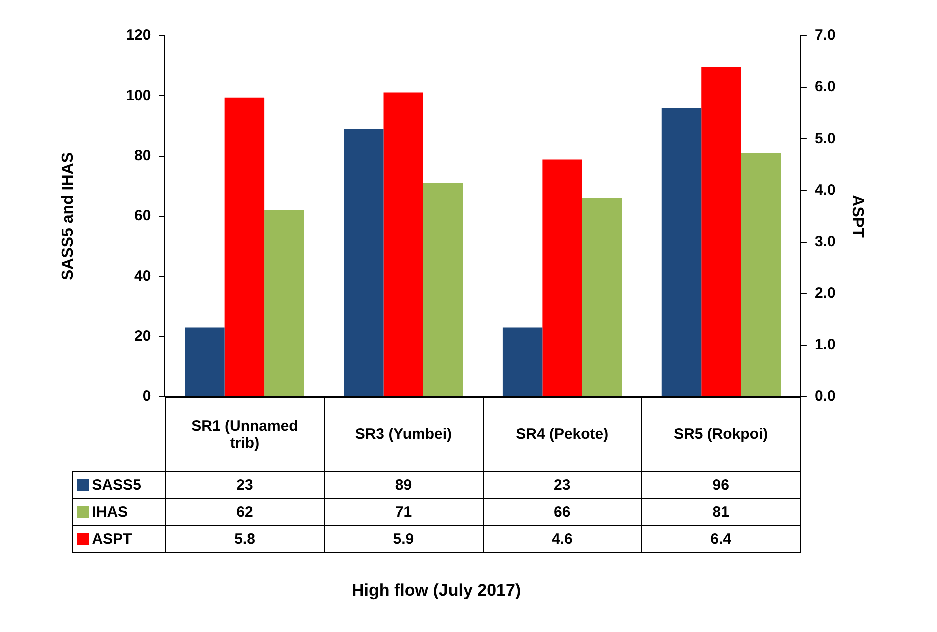  Describe the element at coordinates (825, 87) in the screenshot. I see `y2-tick-label: 6.0` at that location.